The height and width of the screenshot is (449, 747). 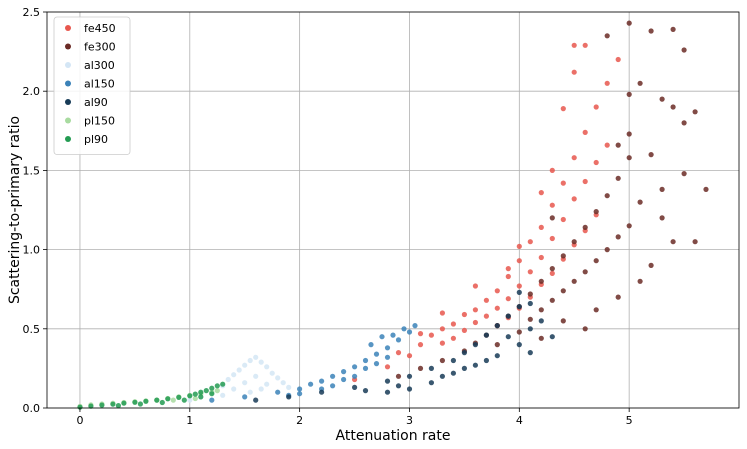 I want to click on x-tick-label: 0, so click(x=79, y=420).